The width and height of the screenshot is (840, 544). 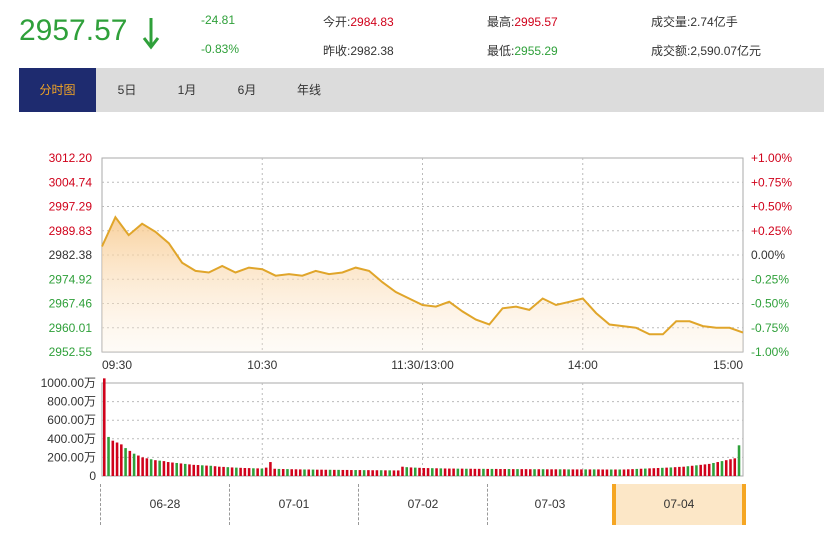 I want to click on time-tick-label: 09:30, so click(x=117, y=365).